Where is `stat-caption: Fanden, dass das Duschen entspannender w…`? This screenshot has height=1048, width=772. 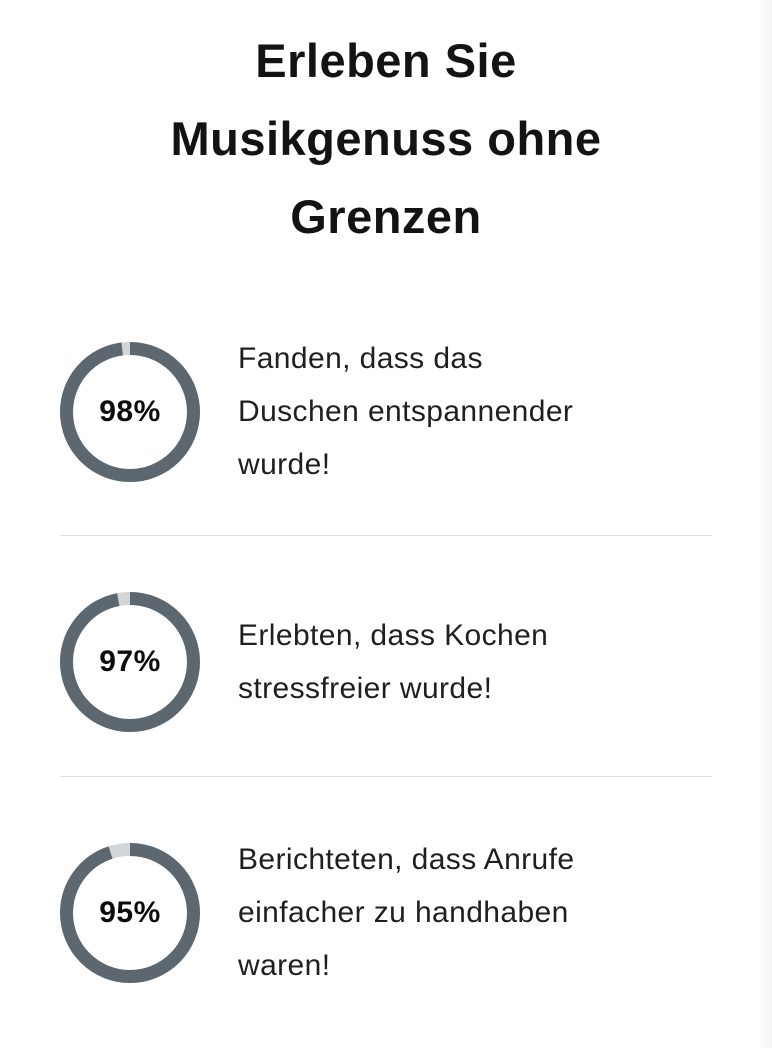 stat-caption: Fanden, dass das Duschen entspannender w… is located at coordinates (405, 411).